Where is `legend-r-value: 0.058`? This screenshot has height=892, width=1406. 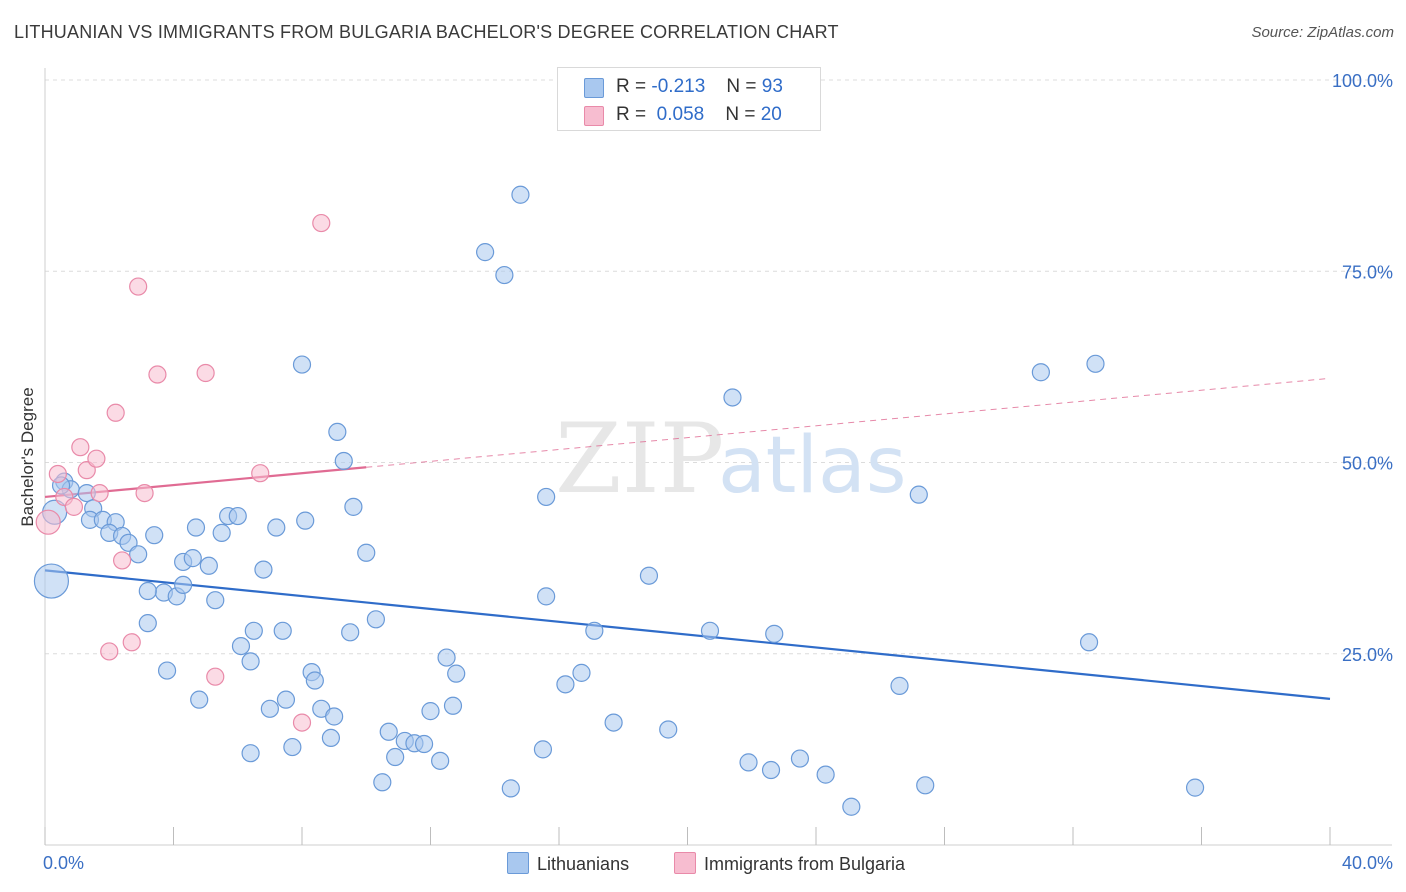 legend-r-value: 0.058 is located at coordinates (680, 114).